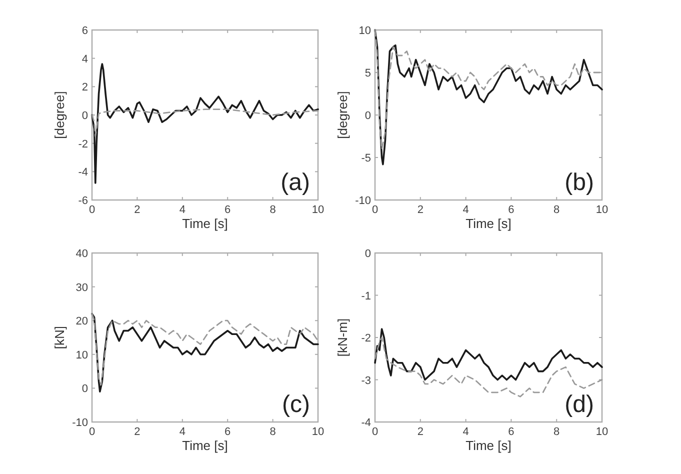  What do you see at coordinates (296, 404) in the screenshot?
I see `annotation: (c)` at bounding box center [296, 404].